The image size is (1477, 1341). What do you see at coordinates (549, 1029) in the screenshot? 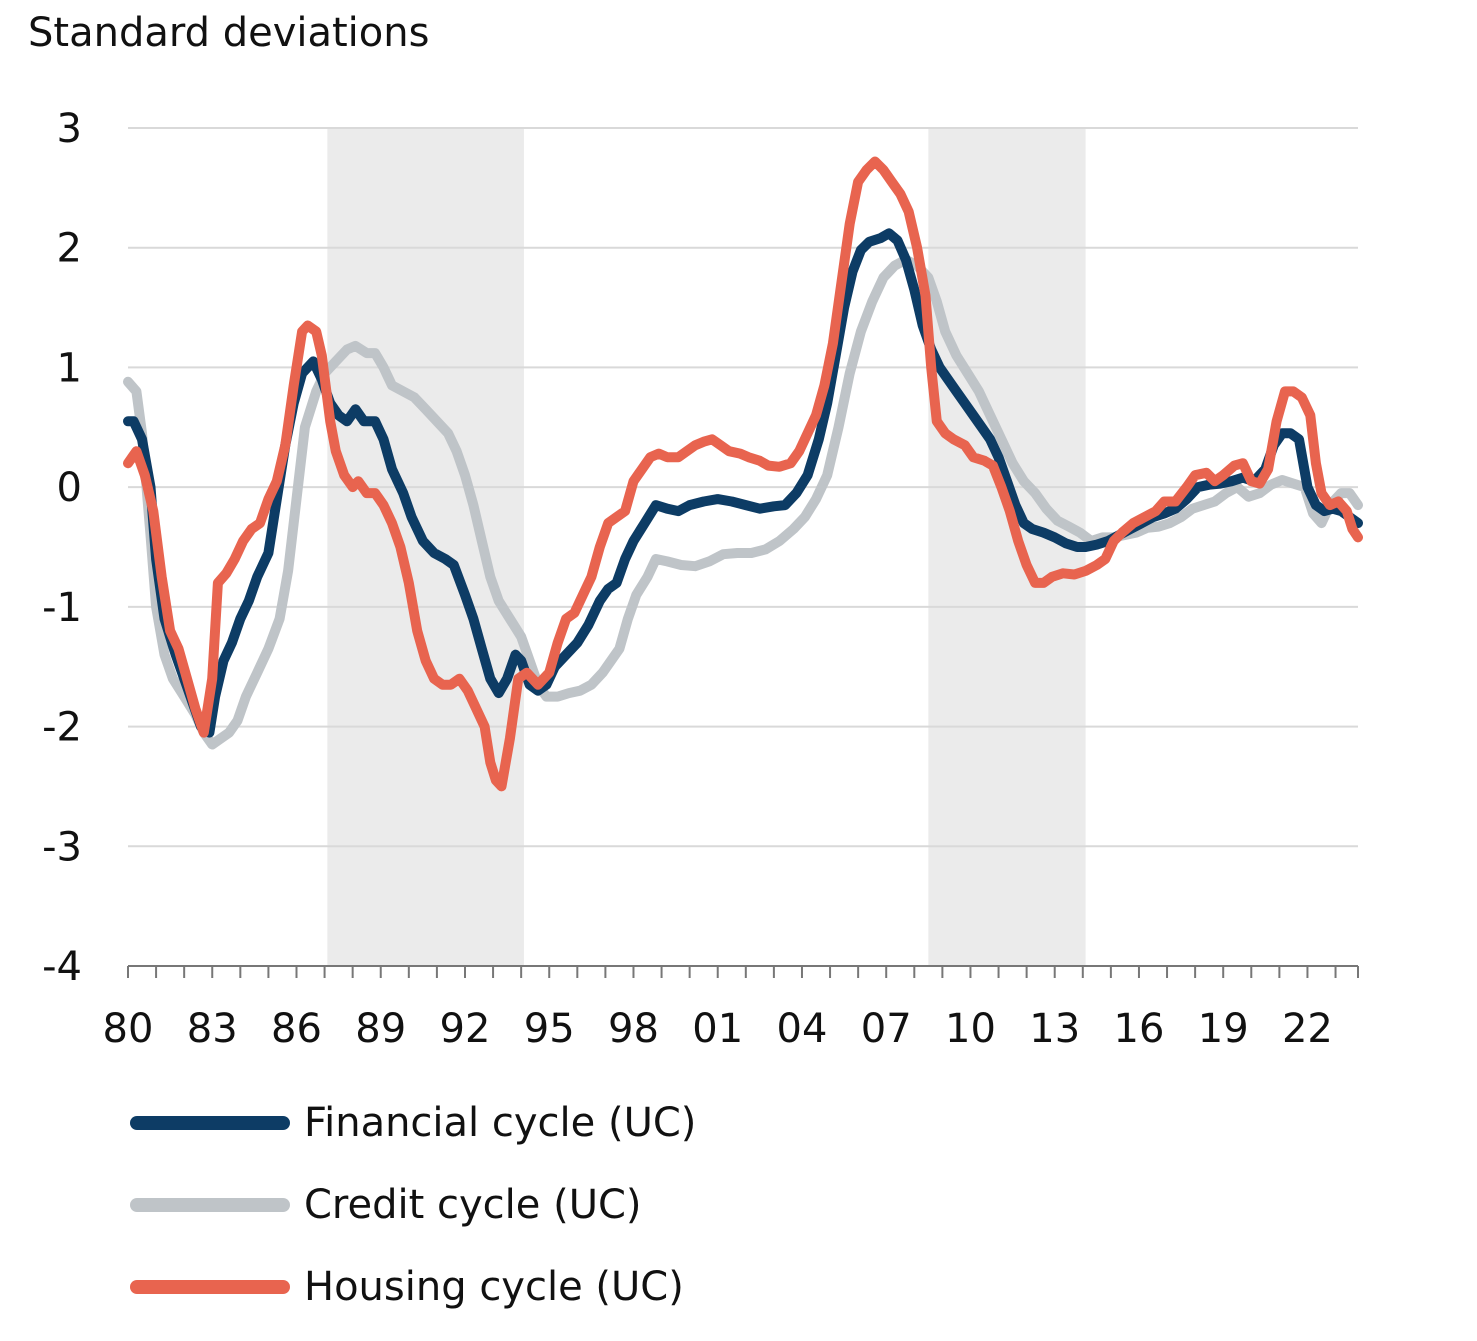
I see `x-tick-label: 95` at bounding box center [549, 1029].